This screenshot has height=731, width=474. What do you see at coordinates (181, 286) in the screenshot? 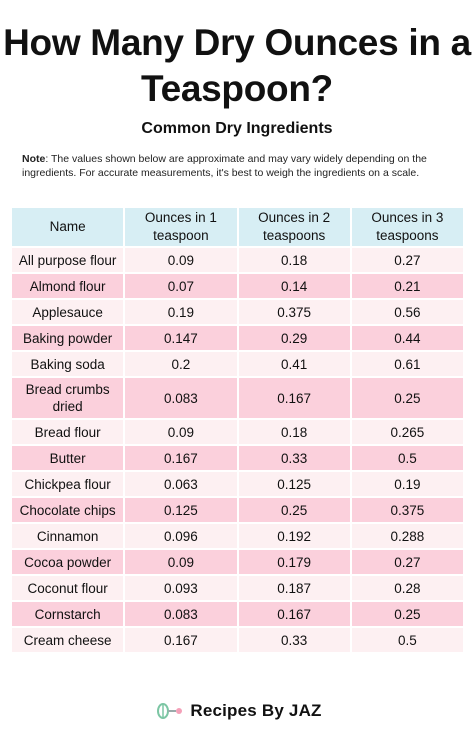
I see `cell-ounces-1-tsp: 0.07` at bounding box center [181, 286].